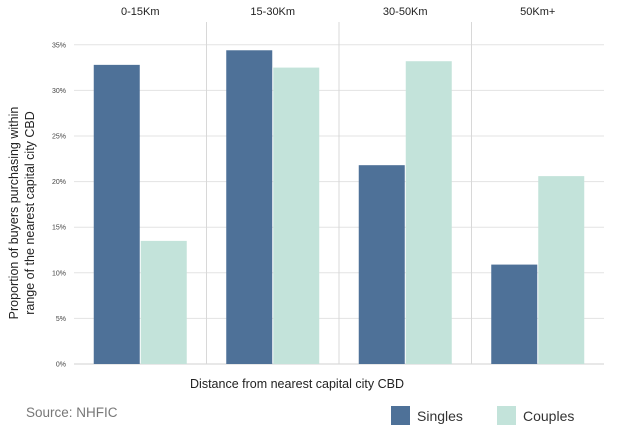  I want to click on legend-label-singles: Singles, so click(440, 416).